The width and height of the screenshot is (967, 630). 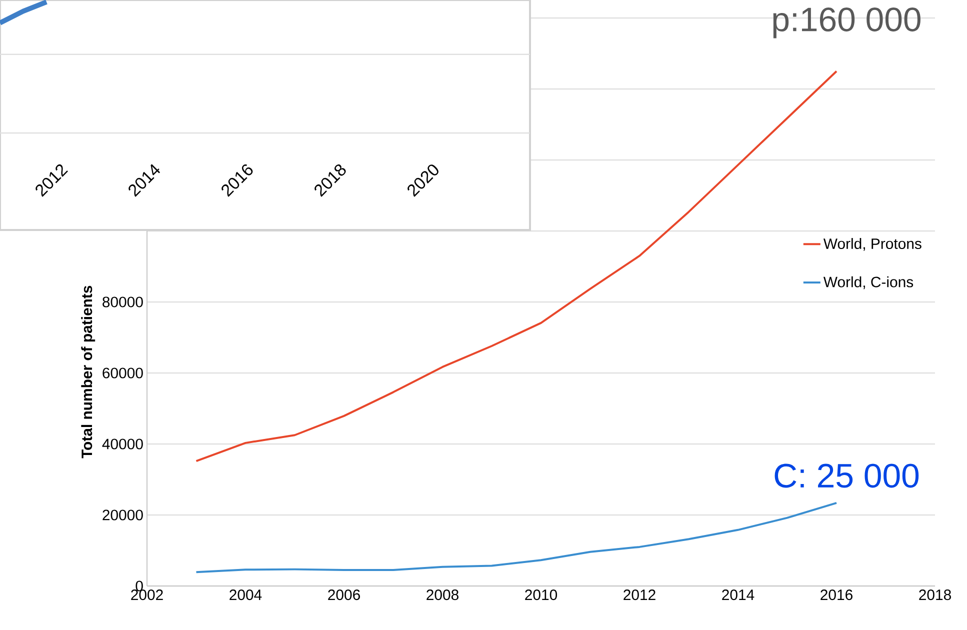 I want to click on x-tick-label: 2012, so click(x=640, y=595).